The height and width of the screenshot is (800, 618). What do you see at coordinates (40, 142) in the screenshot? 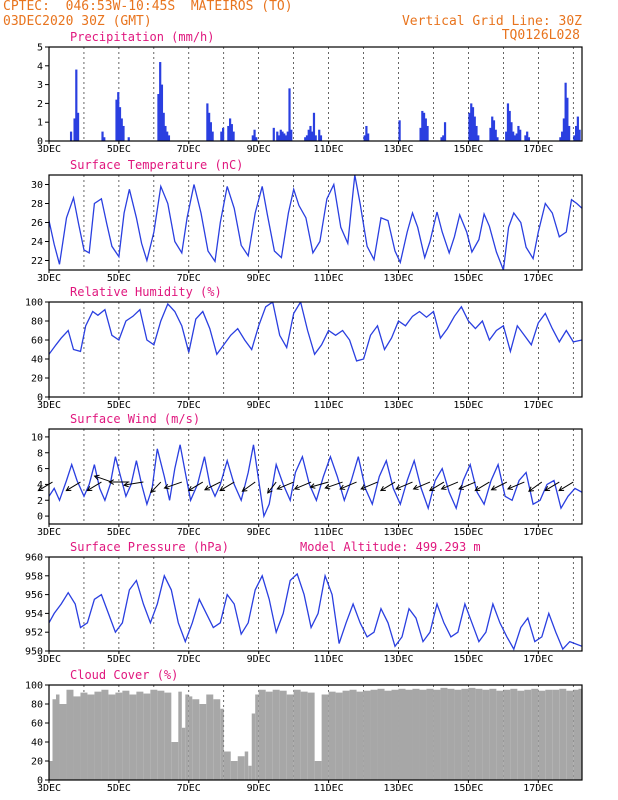
I see `precip-ytick-label: 0` at bounding box center [40, 142].